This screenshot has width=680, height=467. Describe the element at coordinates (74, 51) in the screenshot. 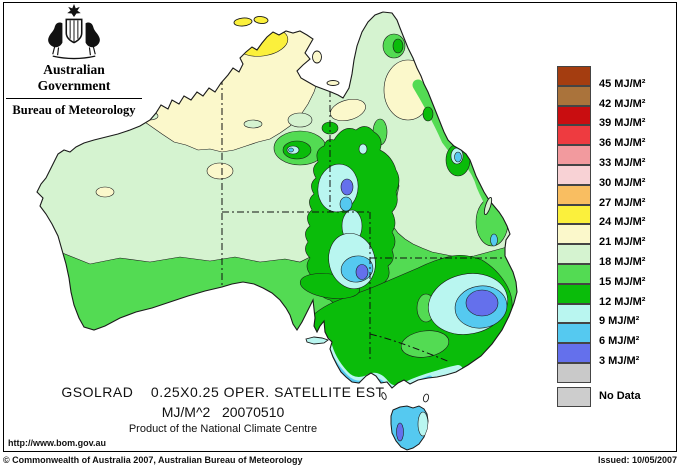

I see `emblem-legs` at that location.